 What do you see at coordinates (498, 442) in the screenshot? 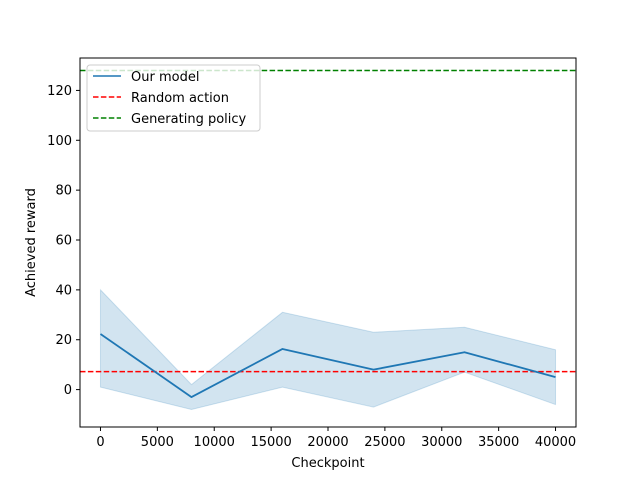
I see `x-tick-label: 35000` at bounding box center [498, 442].